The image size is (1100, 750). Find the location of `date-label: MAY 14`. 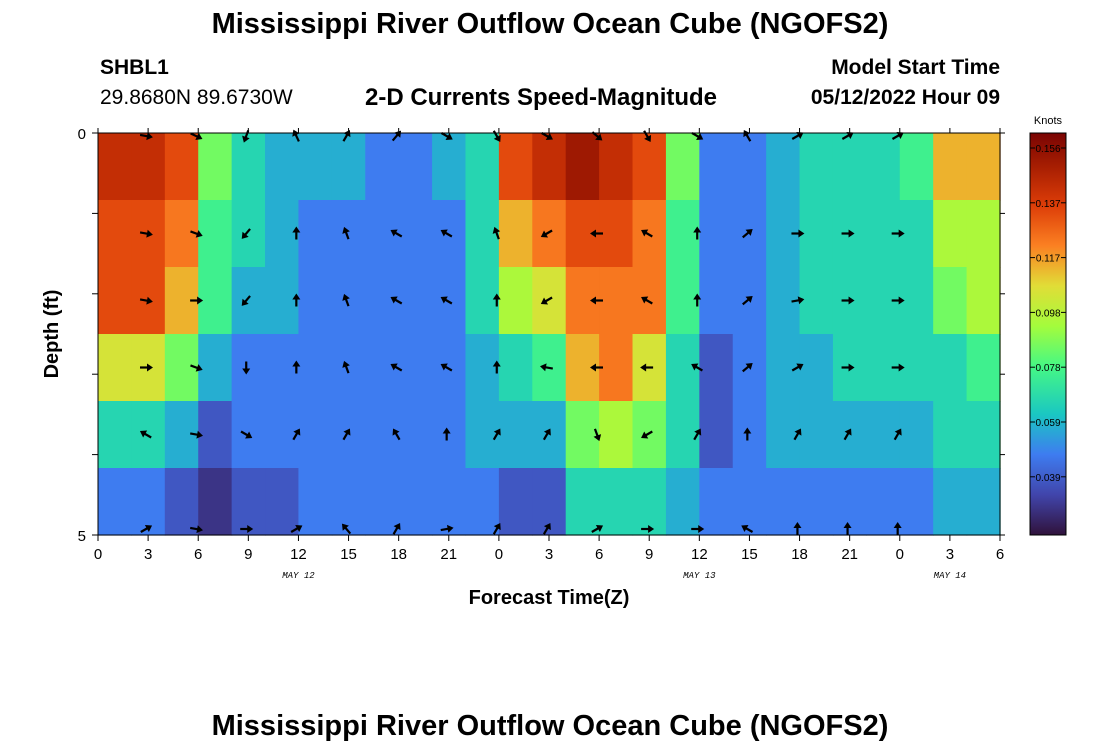

date-label: MAY 14 is located at coordinates (950, 576).